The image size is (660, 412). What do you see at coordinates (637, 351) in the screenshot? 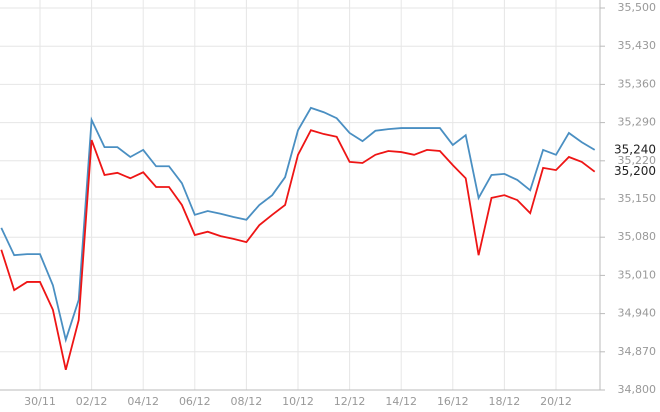
I see `y-tick-label: 34,870` at bounding box center [637, 351].